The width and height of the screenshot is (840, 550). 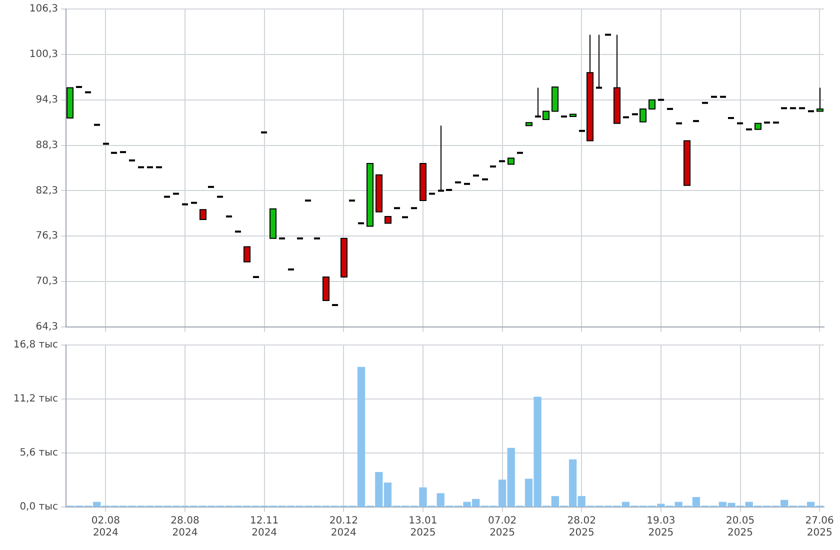 What do you see at coordinates (43, 54) in the screenshot?
I see `y-tick-label: 100,3` at bounding box center [43, 54].